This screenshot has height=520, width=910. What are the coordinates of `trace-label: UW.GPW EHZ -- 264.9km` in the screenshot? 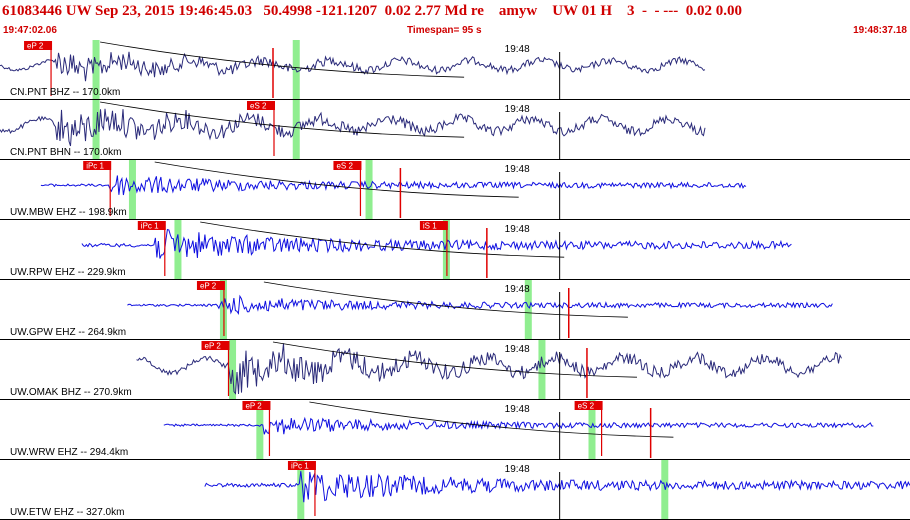 It's located at (68, 332).